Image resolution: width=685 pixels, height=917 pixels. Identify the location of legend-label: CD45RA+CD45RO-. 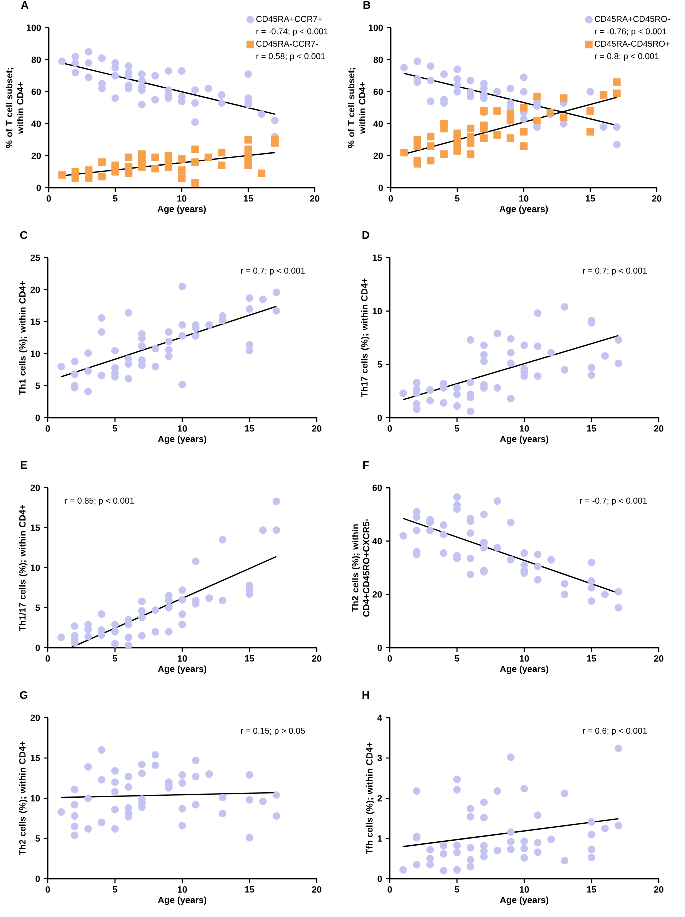
(632, 19).